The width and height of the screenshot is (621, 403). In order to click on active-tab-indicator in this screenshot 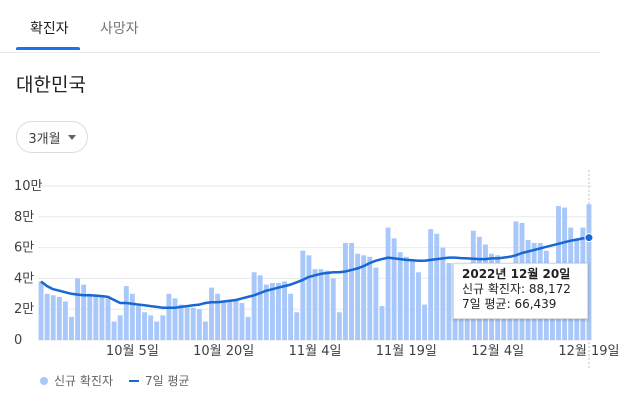, I will do `click(48, 48)`.